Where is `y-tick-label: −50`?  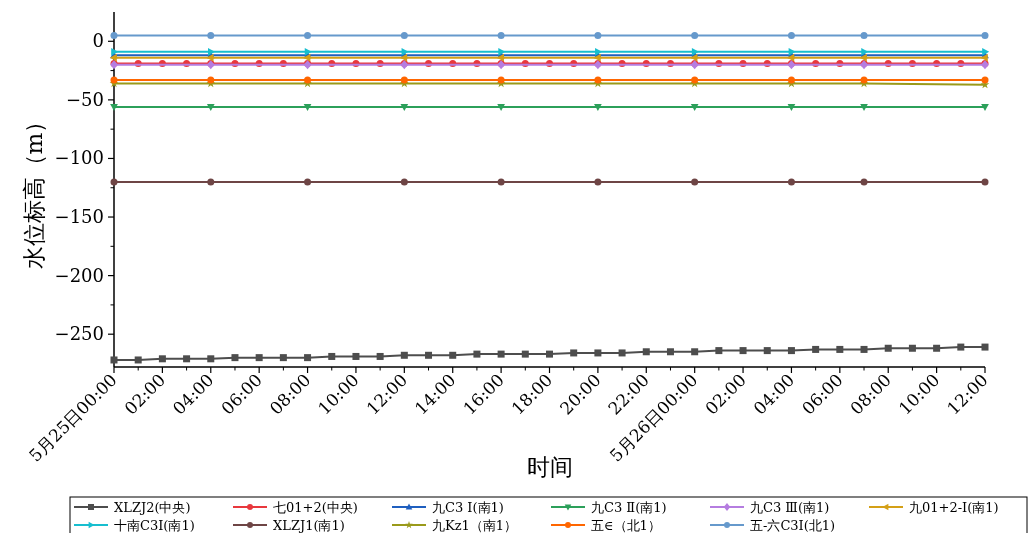
y-tick-label: −50 is located at coordinates (85, 99).